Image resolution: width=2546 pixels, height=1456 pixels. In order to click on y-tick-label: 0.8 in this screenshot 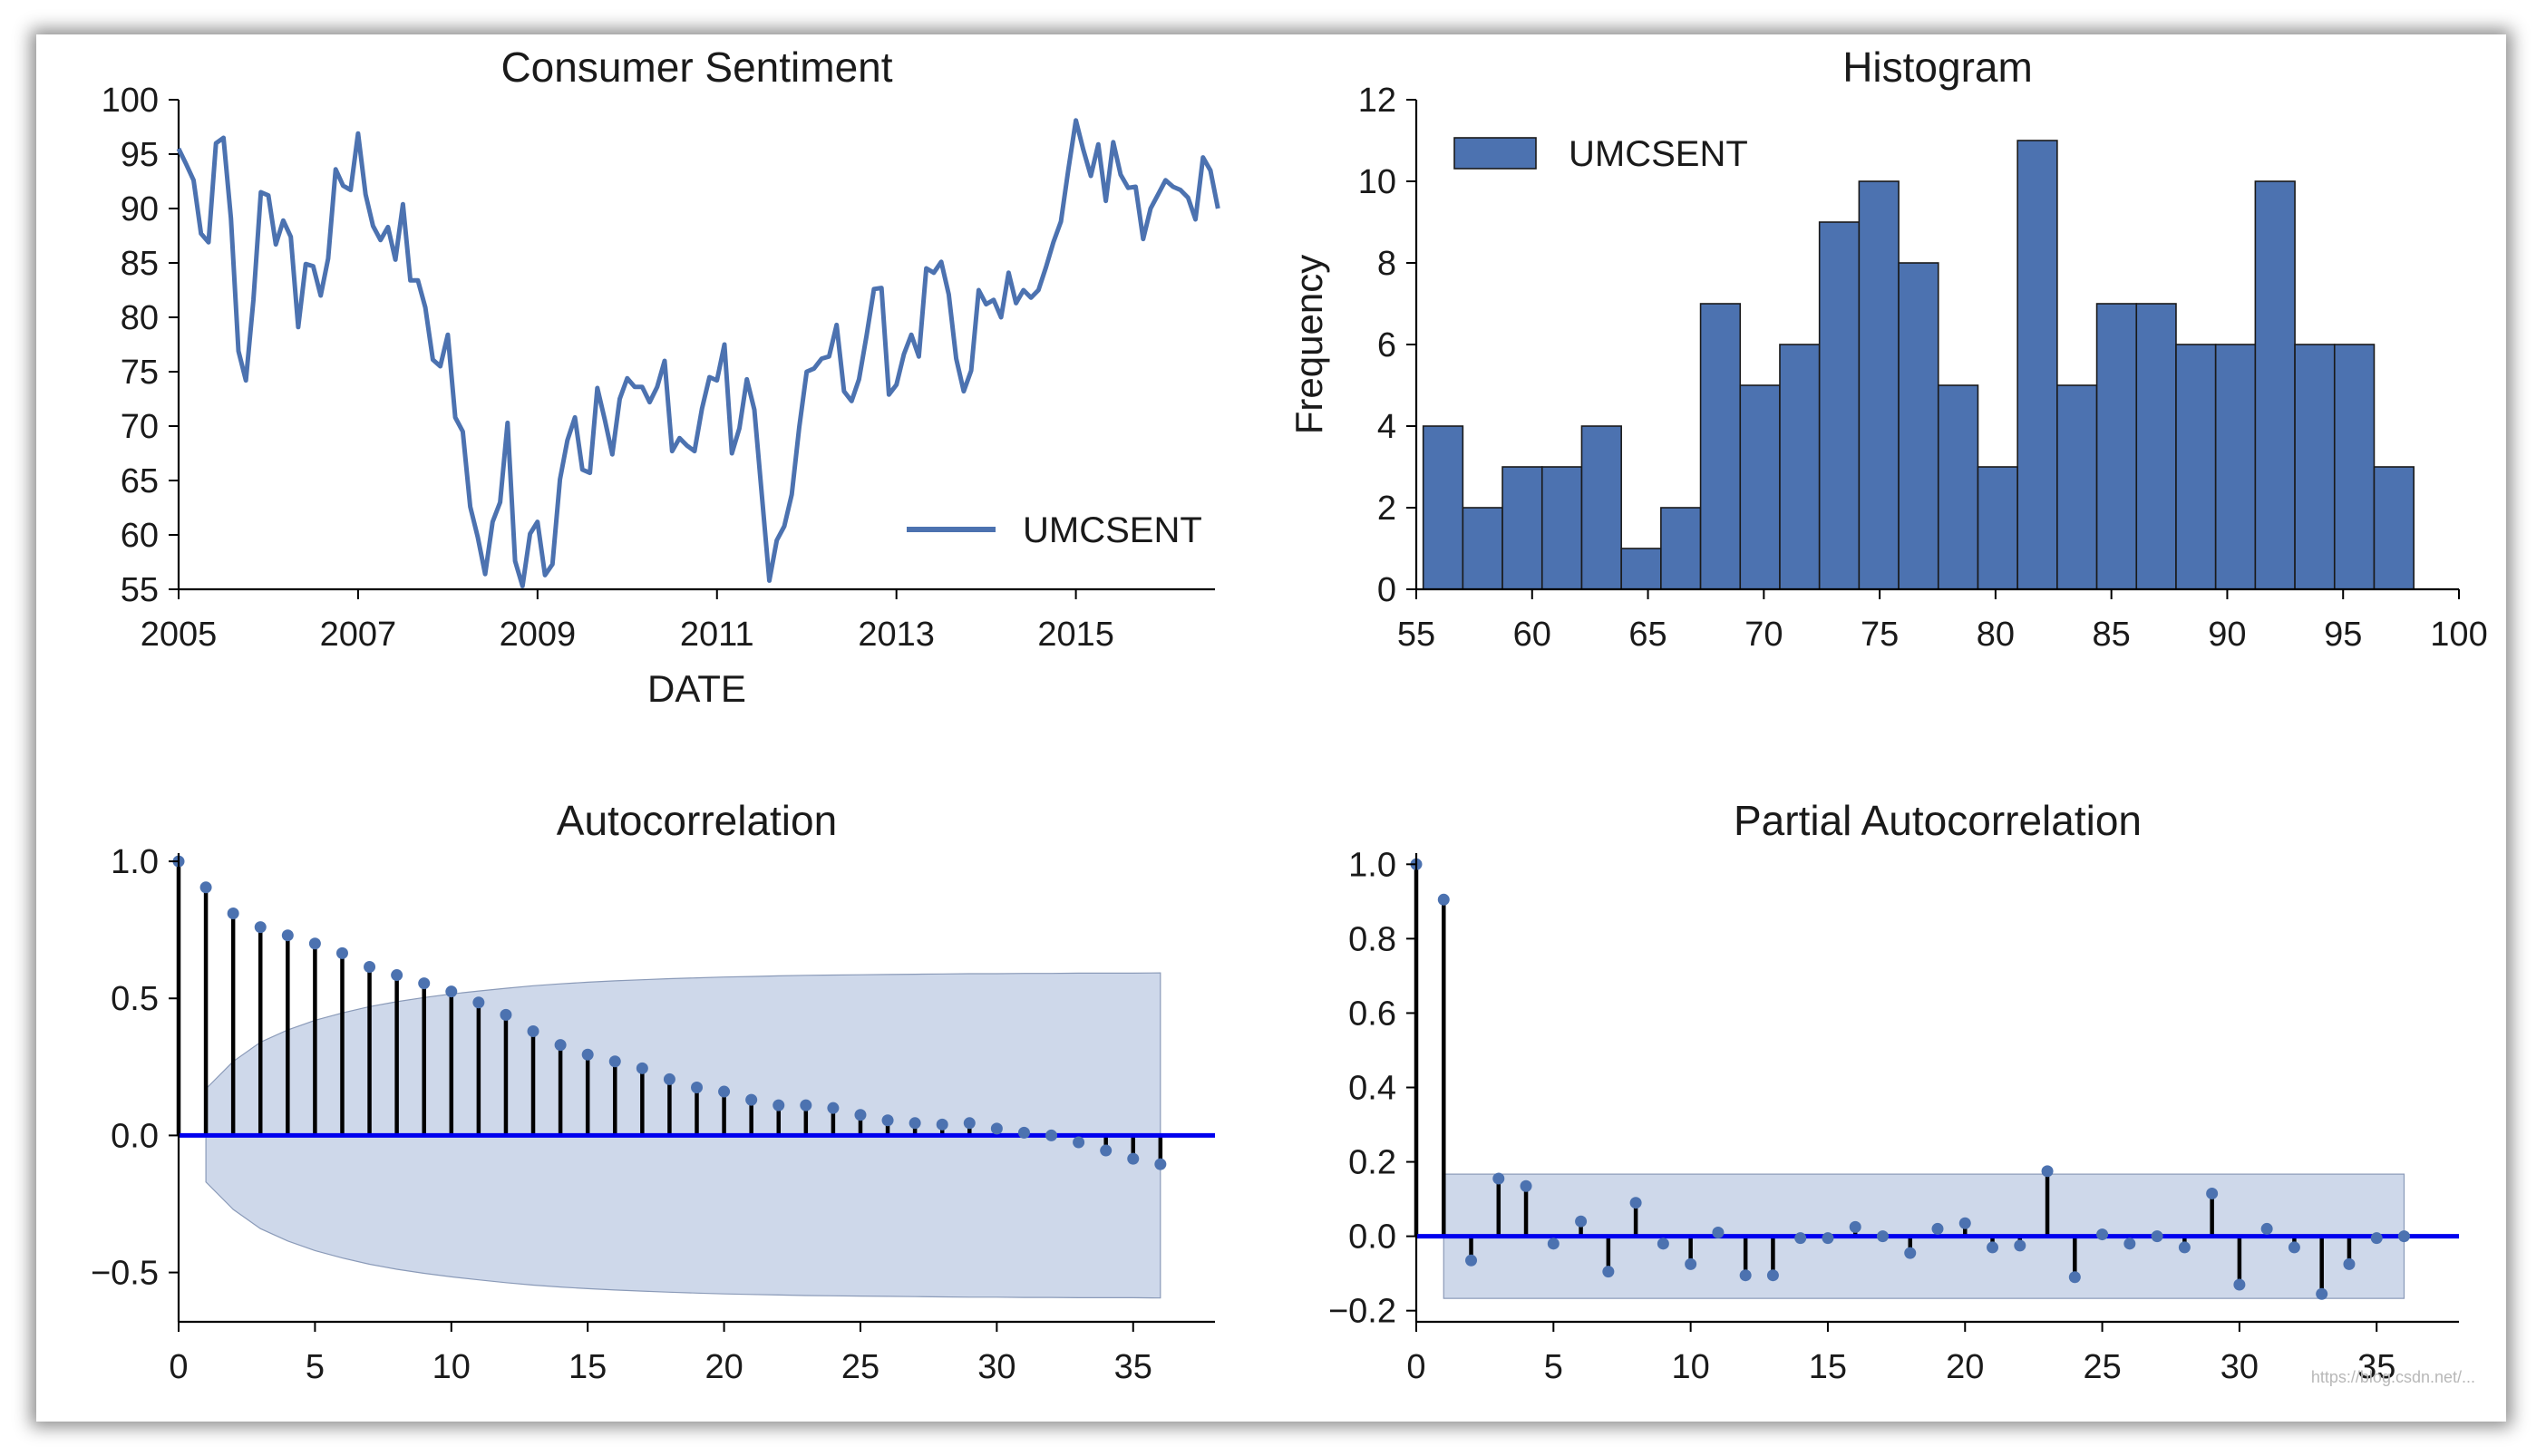, I will do `click(1372, 939)`.